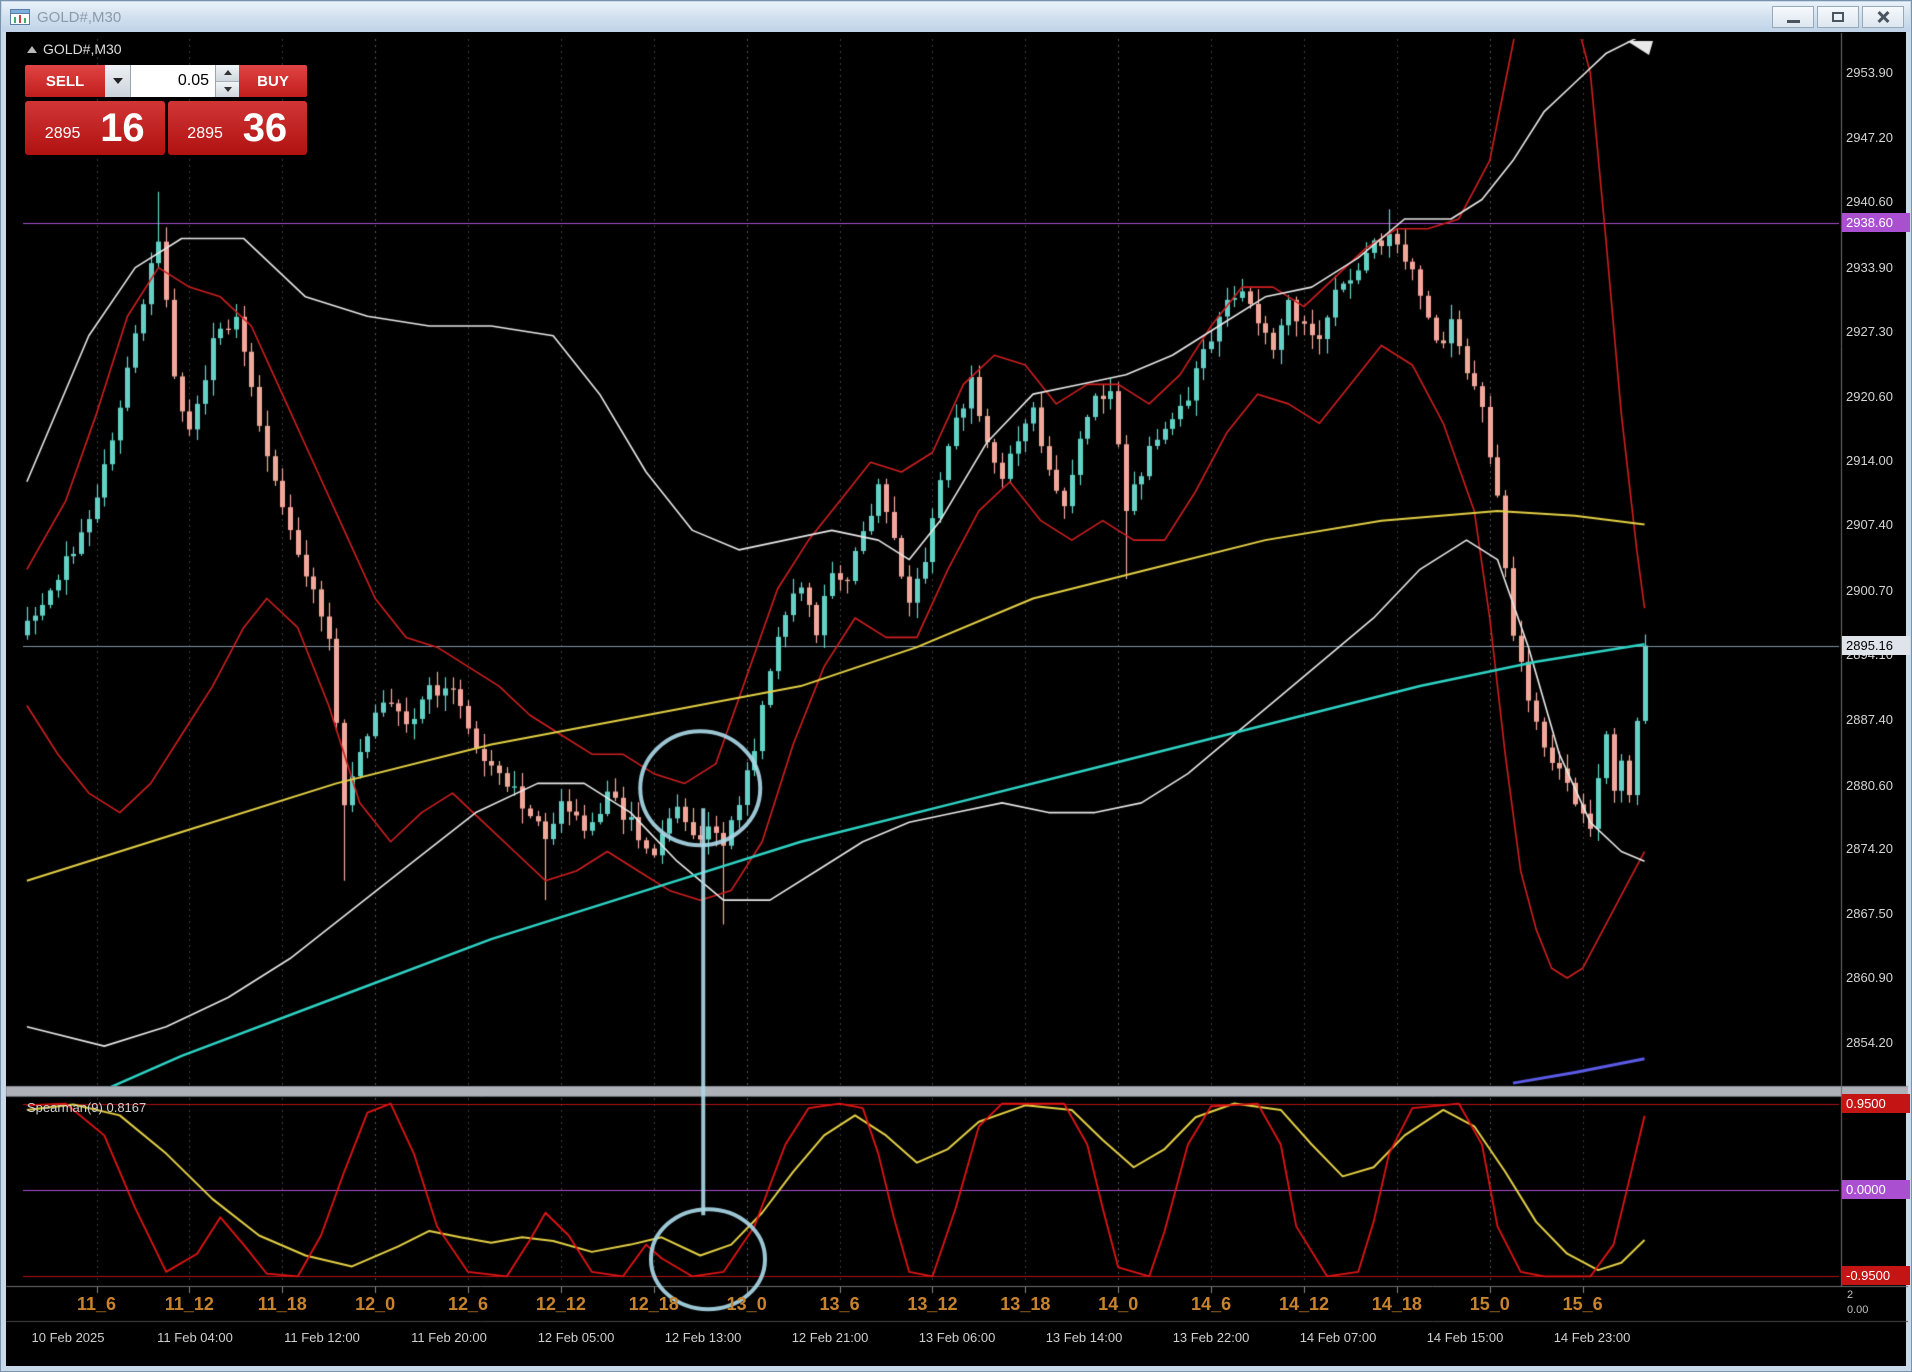  Describe the element at coordinates (95, 128) in the screenshot. I see `sell-price-tile: 2895 16` at that location.